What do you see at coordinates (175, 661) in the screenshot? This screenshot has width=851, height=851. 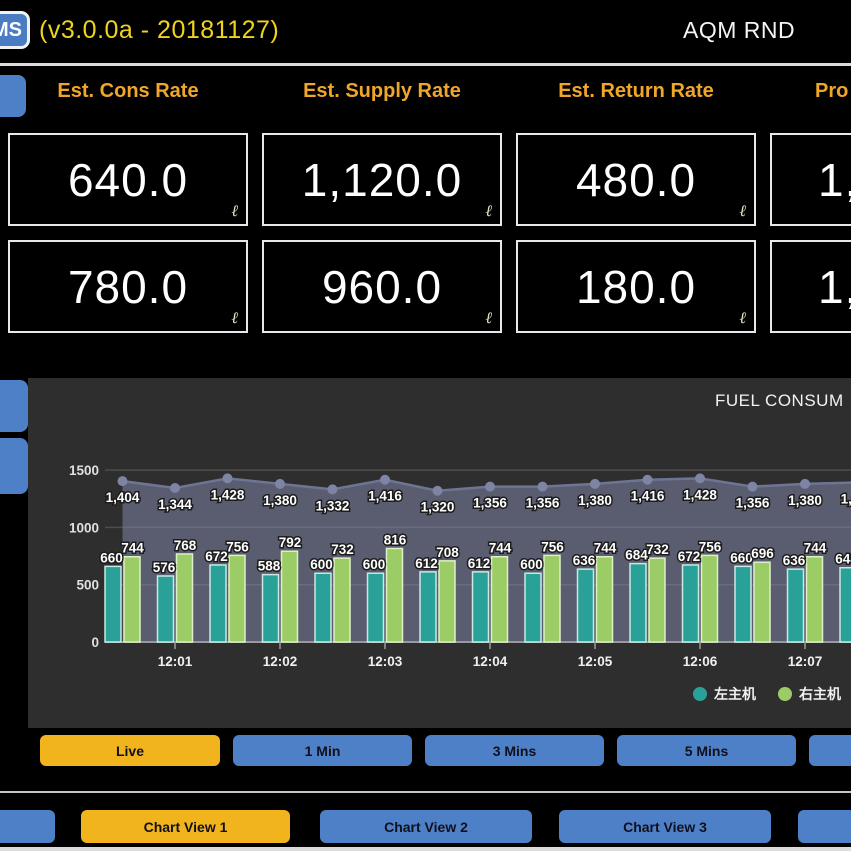 I see `x-tick-label: 12:01` at bounding box center [175, 661].